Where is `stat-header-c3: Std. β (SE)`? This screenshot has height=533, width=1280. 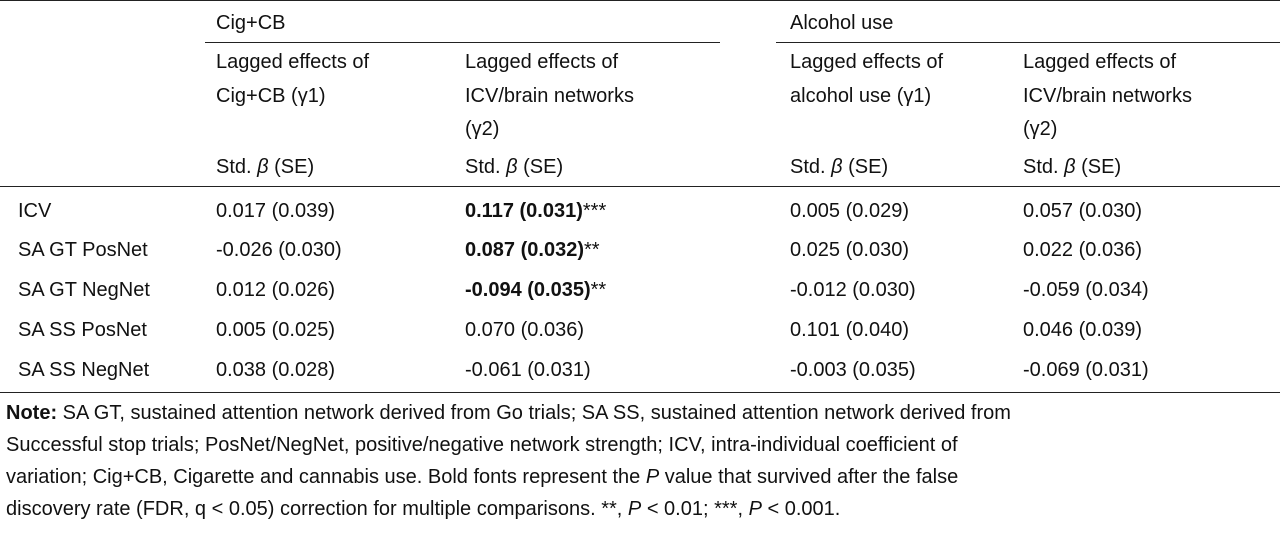 stat-header-c3: Std. β (SE) is located at coordinates (839, 167).